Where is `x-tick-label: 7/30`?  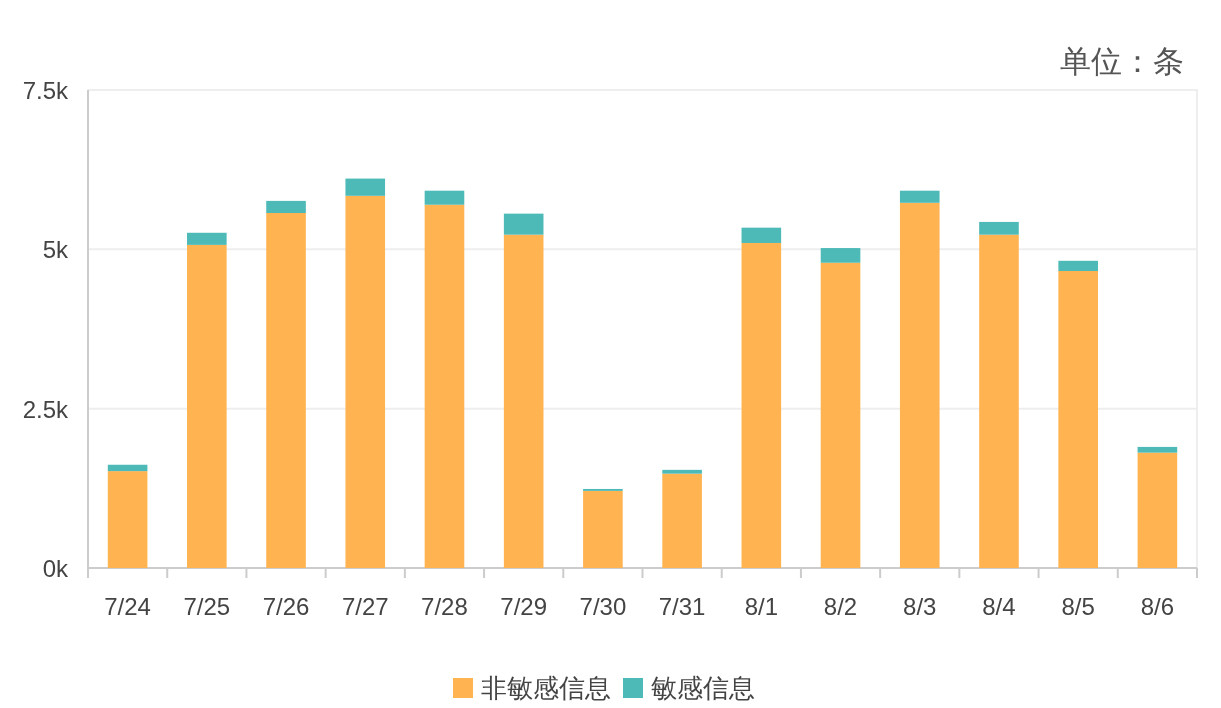 x-tick-label: 7/30 is located at coordinates (603, 606).